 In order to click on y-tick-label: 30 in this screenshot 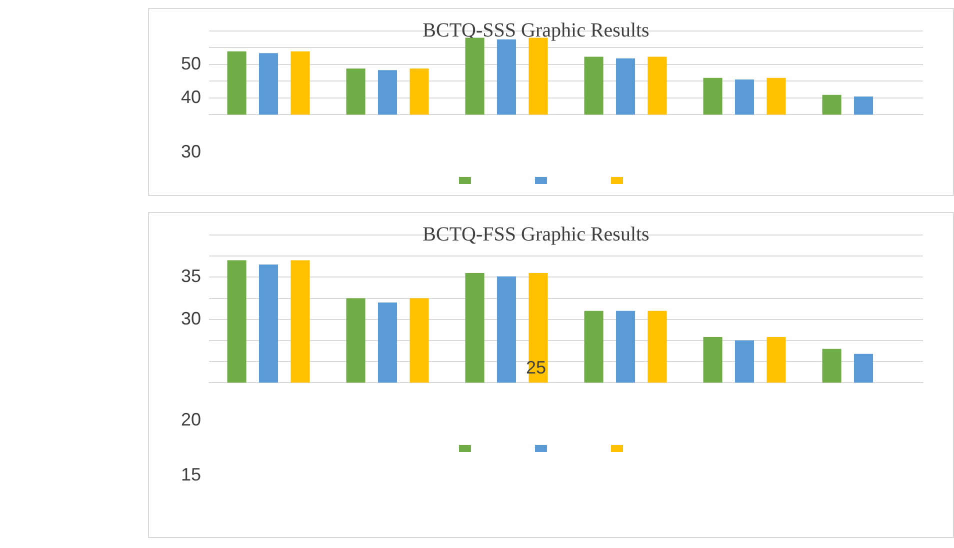, I will do `click(190, 318)`.